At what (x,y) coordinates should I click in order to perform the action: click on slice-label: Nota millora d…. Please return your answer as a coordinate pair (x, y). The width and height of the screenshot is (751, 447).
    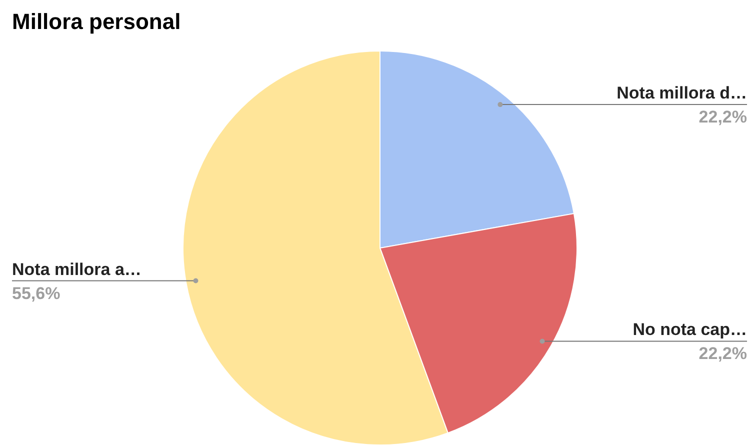
    Looking at the image, I should click on (681, 93).